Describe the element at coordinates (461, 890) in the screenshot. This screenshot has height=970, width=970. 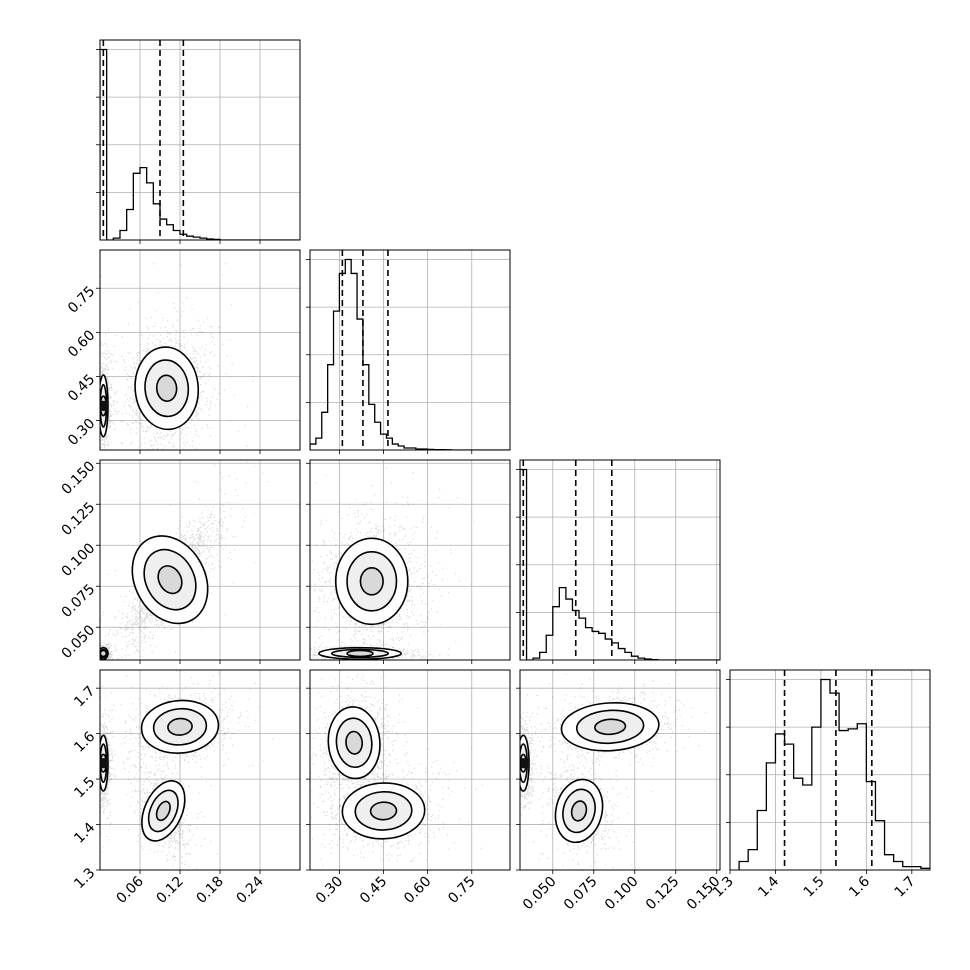
I see `x-tick-label: 0.75` at that location.